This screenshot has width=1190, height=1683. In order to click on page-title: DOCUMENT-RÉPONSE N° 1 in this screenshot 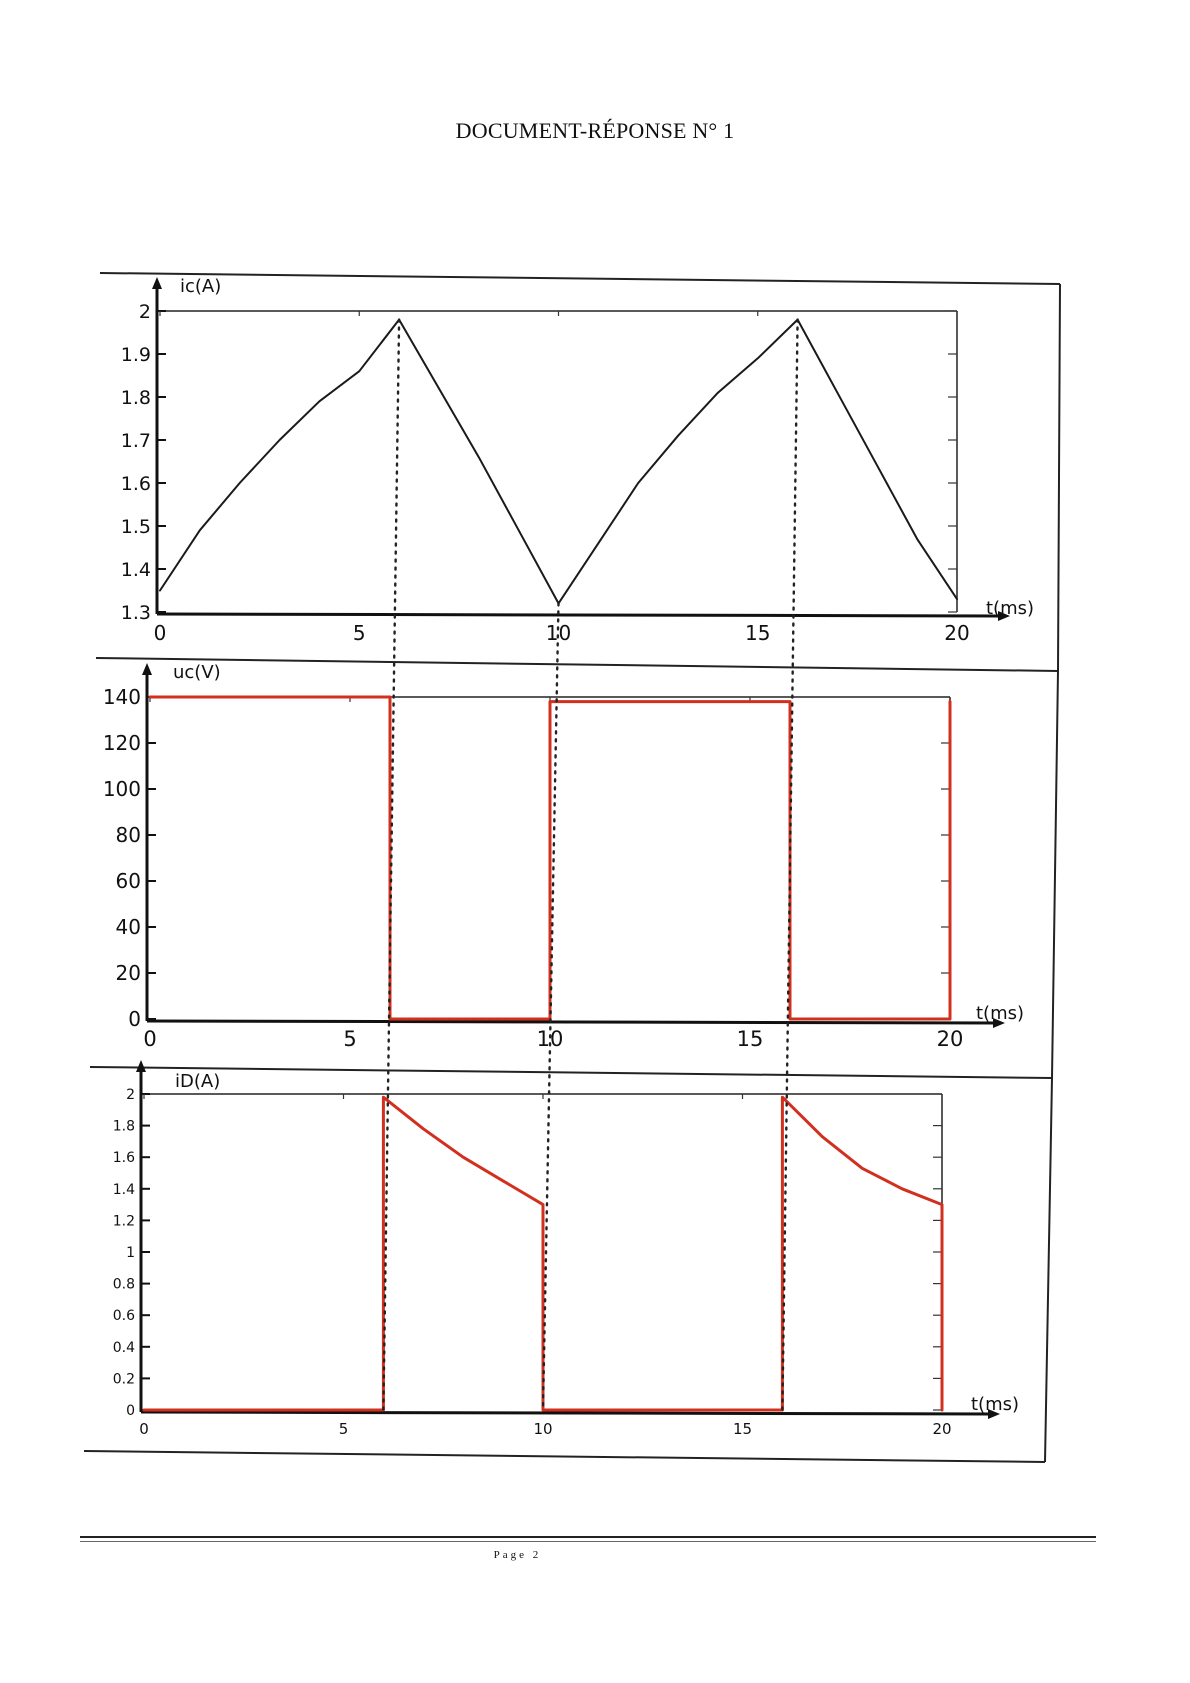, I will do `click(595, 130)`.